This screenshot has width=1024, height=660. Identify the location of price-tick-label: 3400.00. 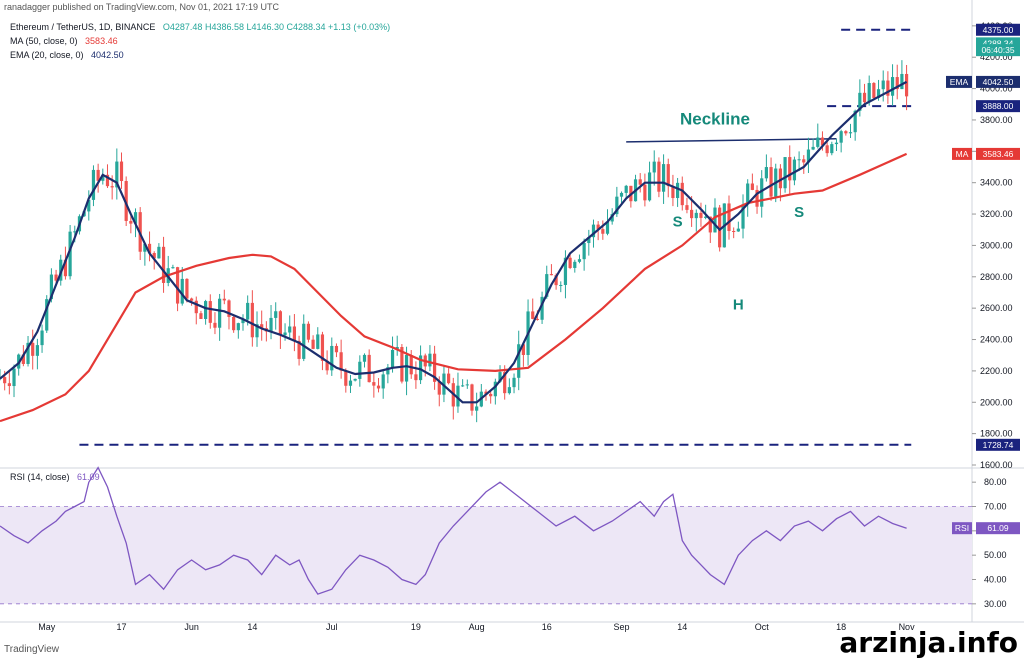
(996, 183).